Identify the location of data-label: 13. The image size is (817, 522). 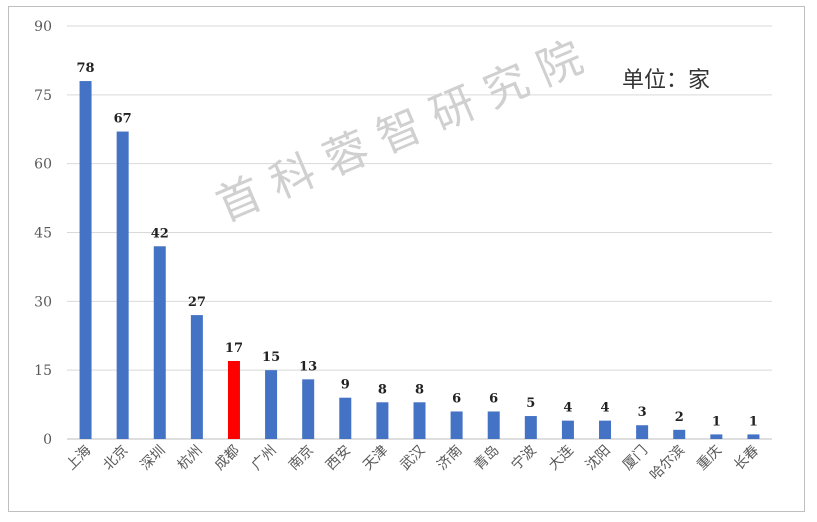
(308, 366).